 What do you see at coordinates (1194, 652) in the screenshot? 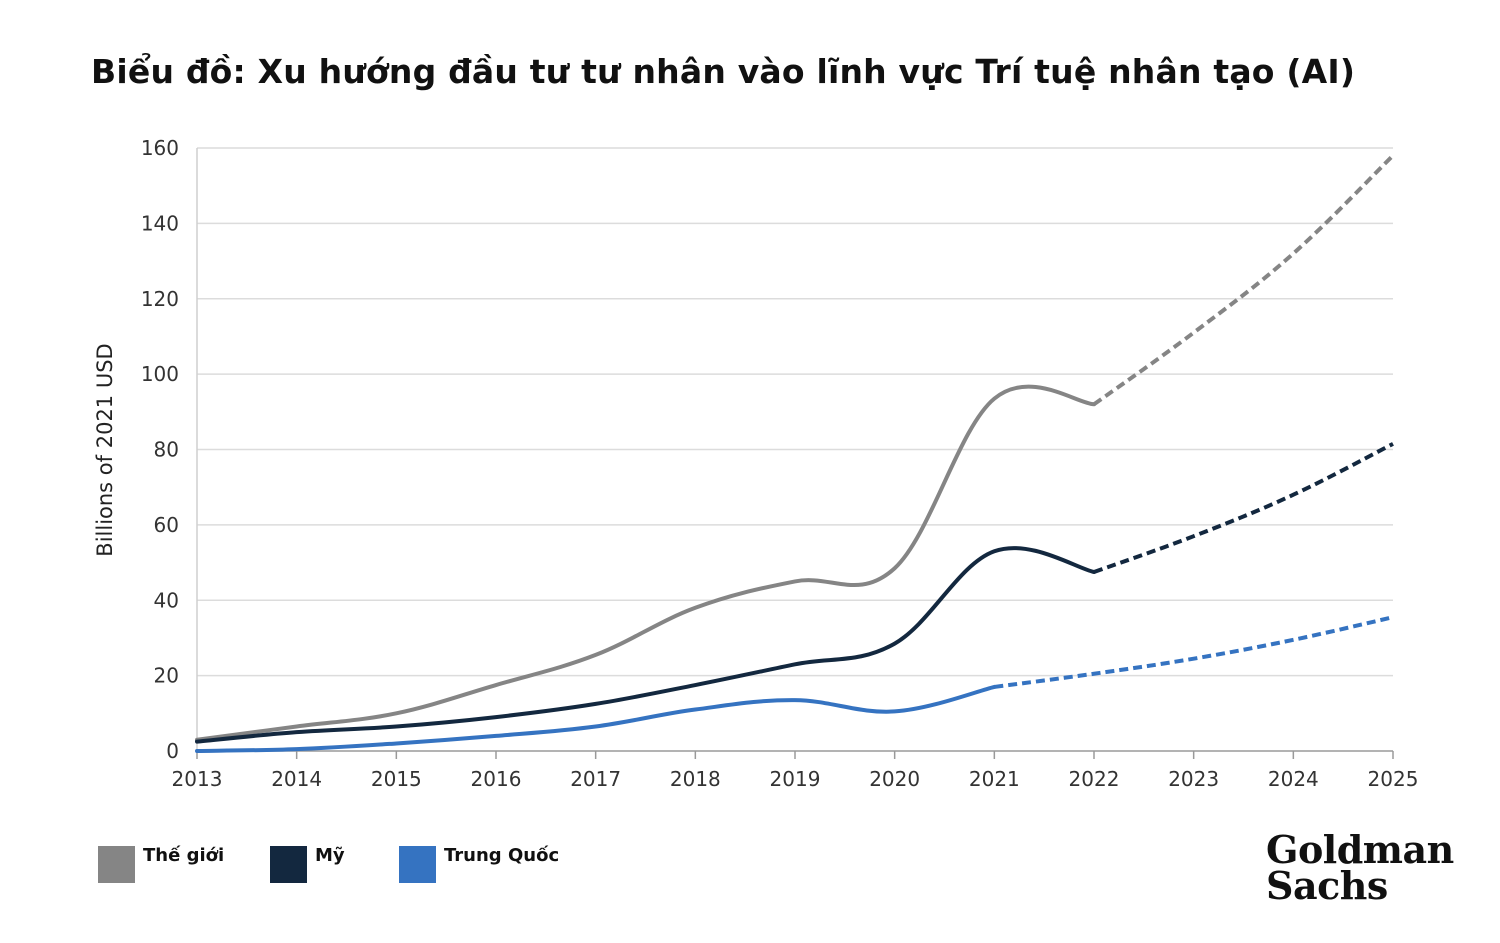
I see `series-line-china-forecast` at bounding box center [1194, 652].